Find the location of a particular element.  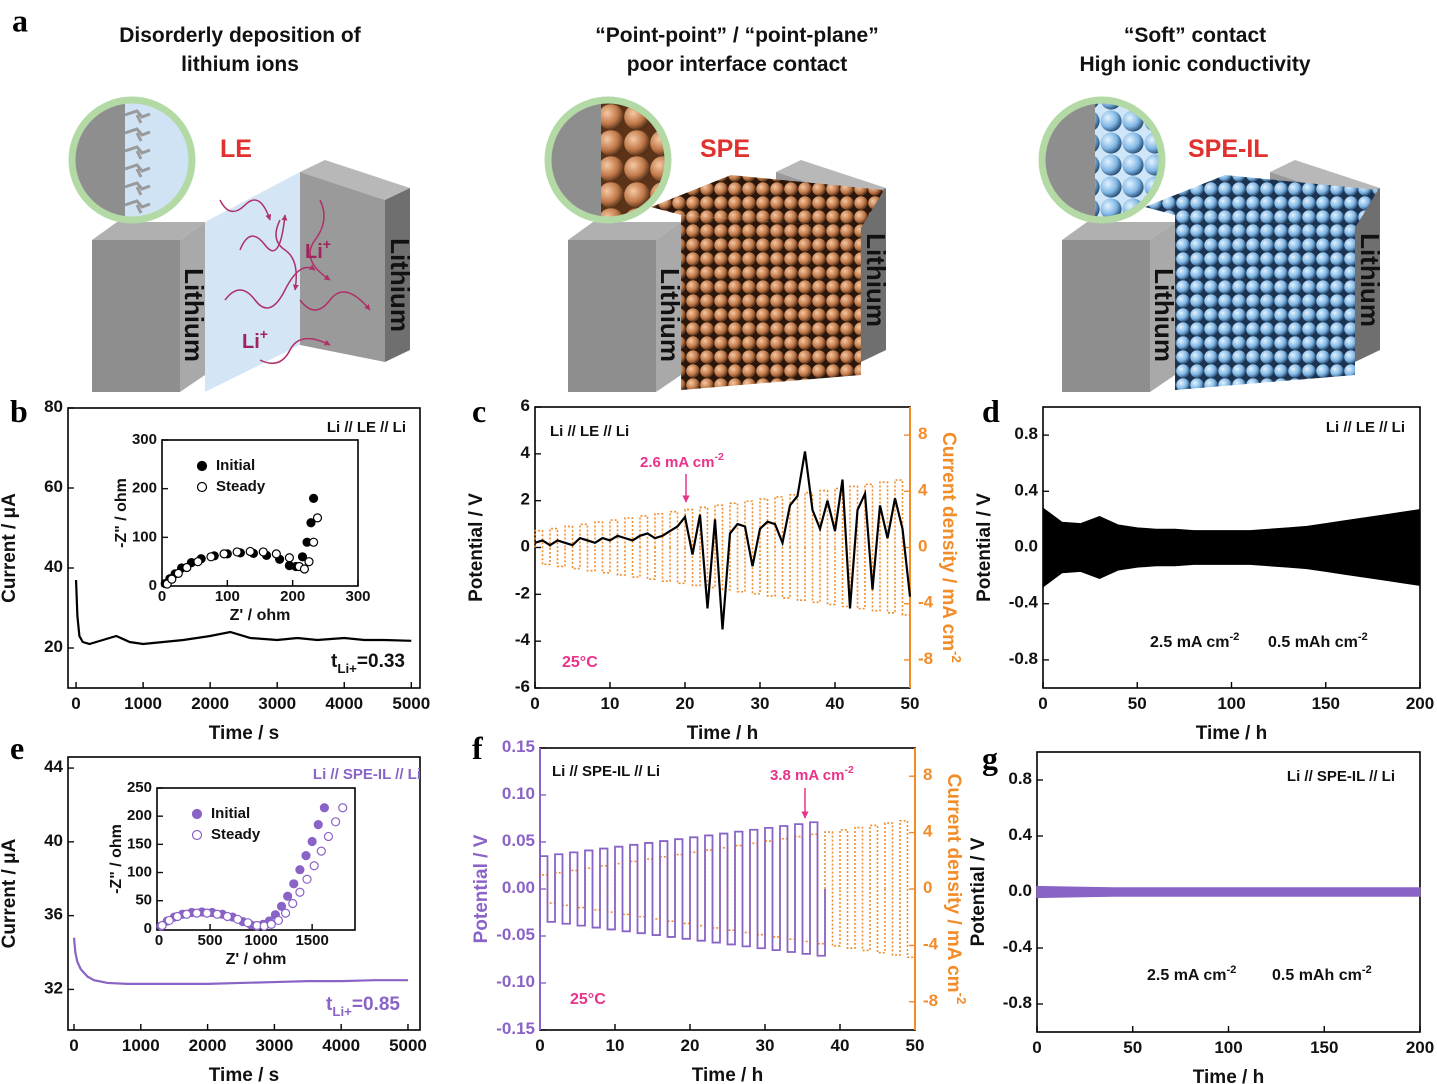

x-tick-label-part: 0 is located at coordinates (75, 703).